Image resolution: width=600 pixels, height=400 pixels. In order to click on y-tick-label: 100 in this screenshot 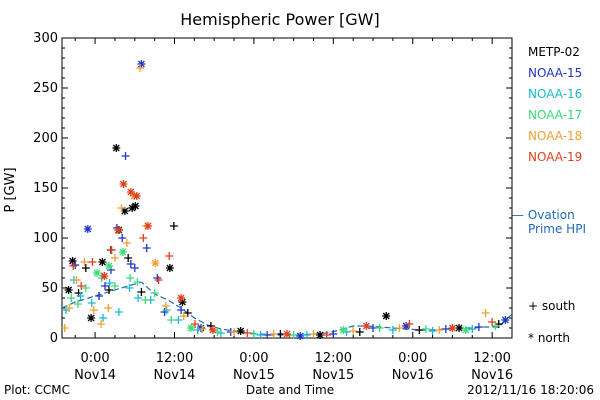, I will do `click(45, 238)`.